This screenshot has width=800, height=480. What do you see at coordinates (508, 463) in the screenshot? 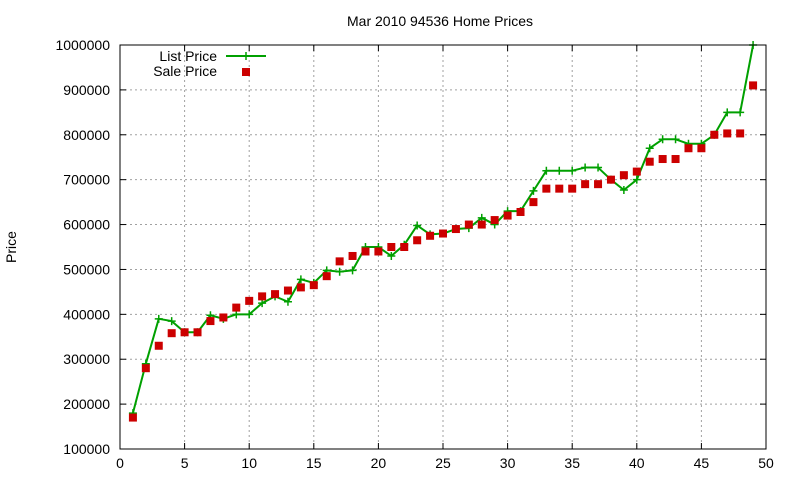
I see `x-tick-label: 30` at bounding box center [508, 463].